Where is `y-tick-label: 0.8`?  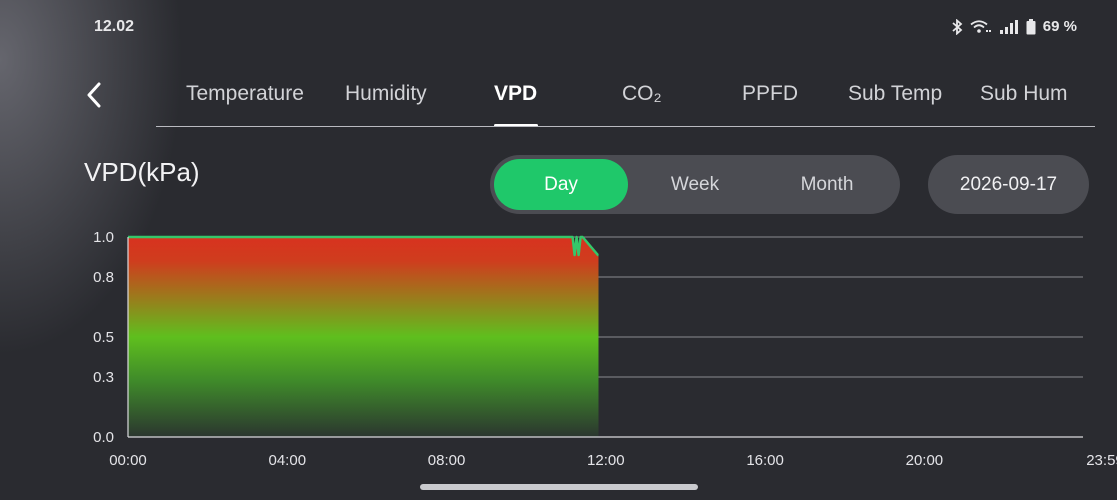 y-tick-label: 0.8 is located at coordinates (103, 277).